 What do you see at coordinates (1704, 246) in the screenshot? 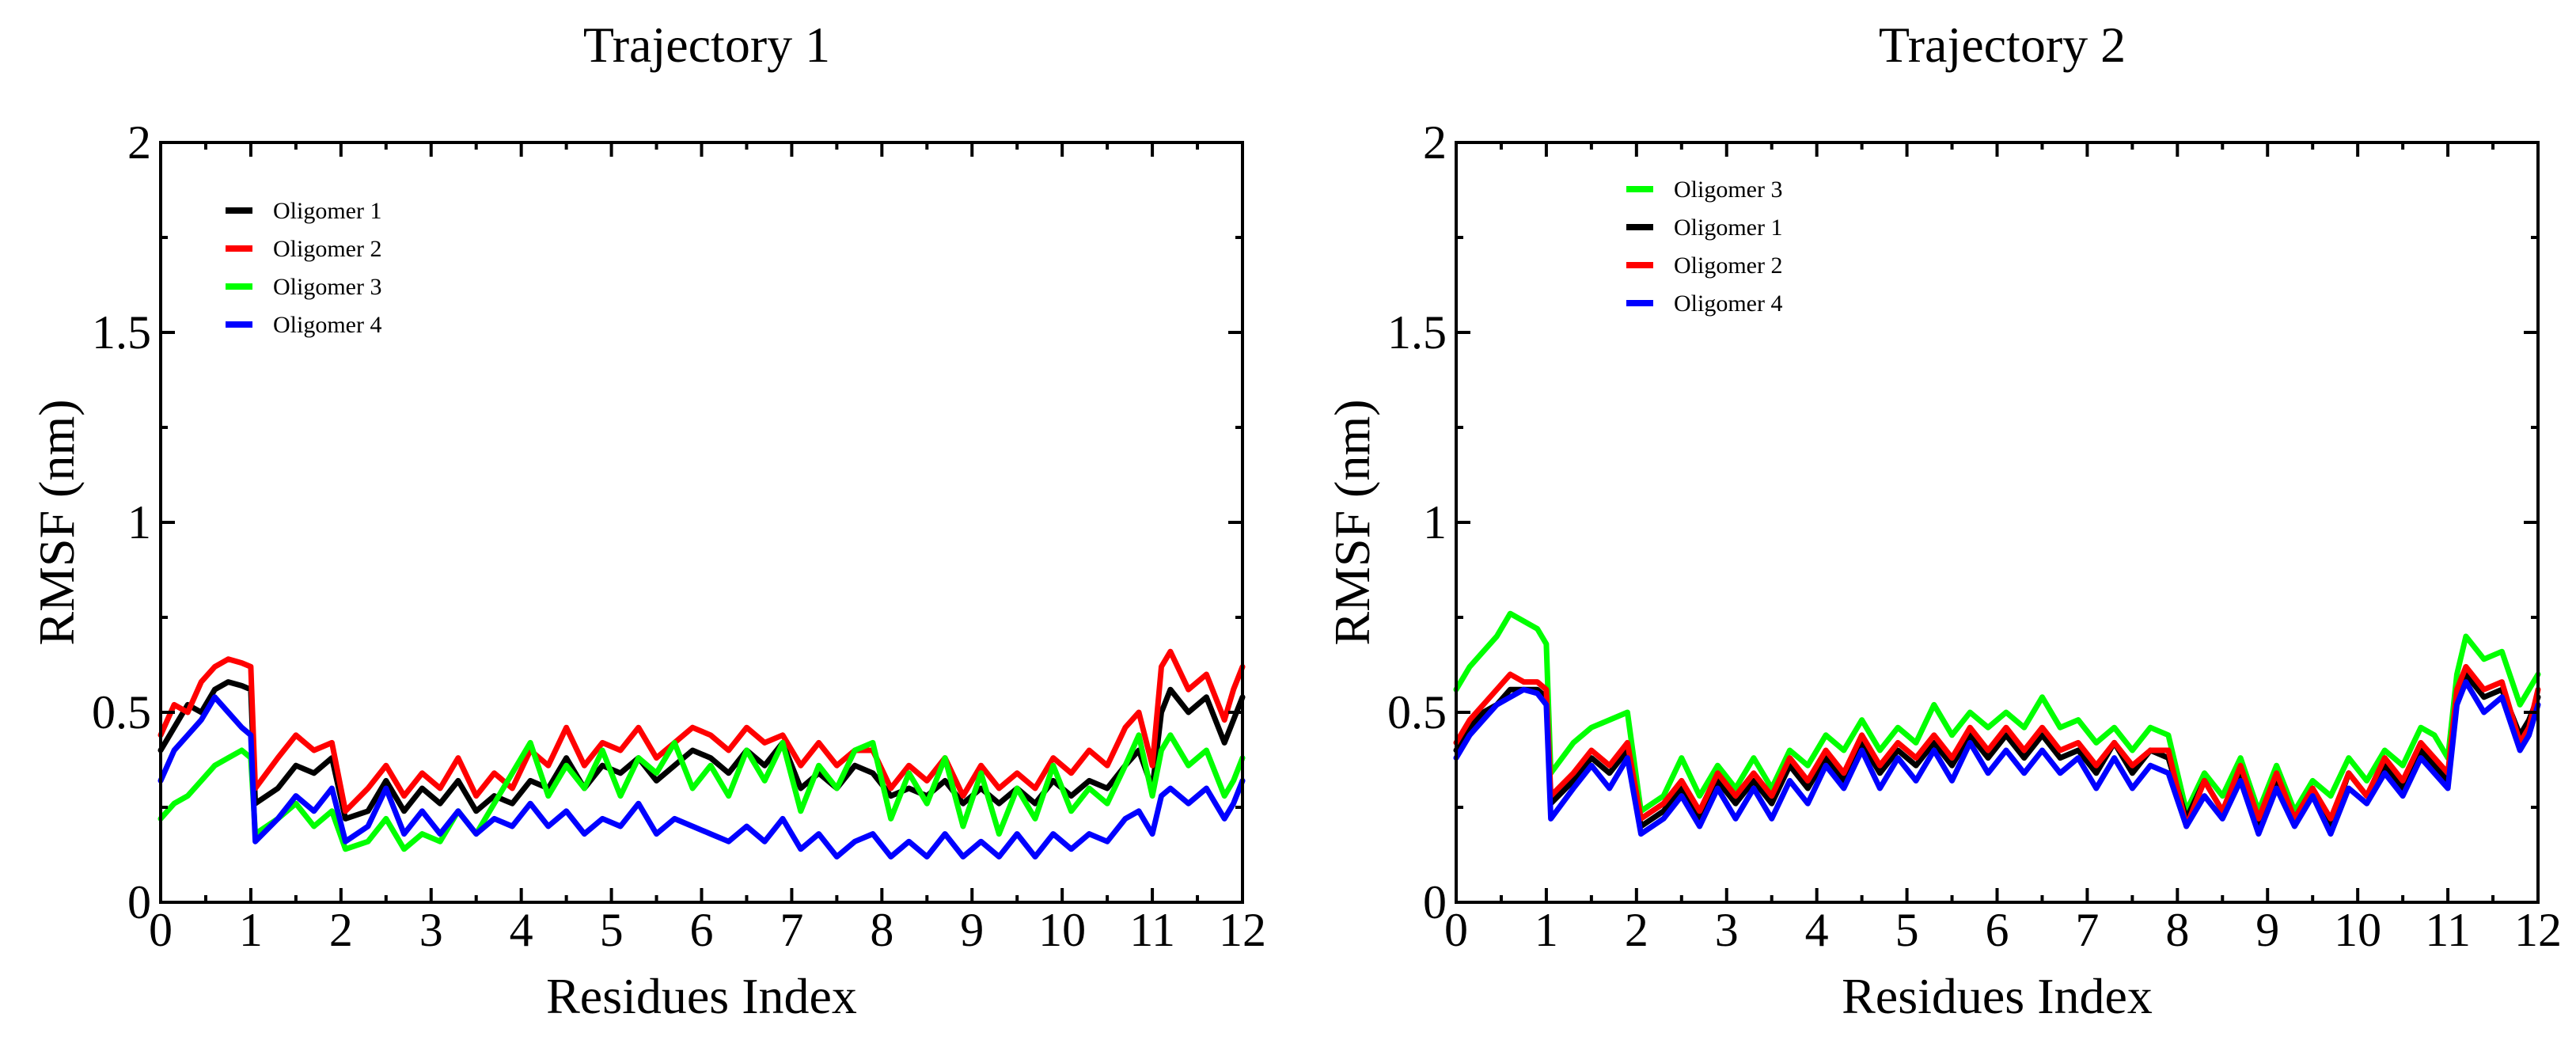
I see `legend: Oligomer 3 Oligomer 1 Oligomer 2 Oligomer 4` at bounding box center [1704, 246].